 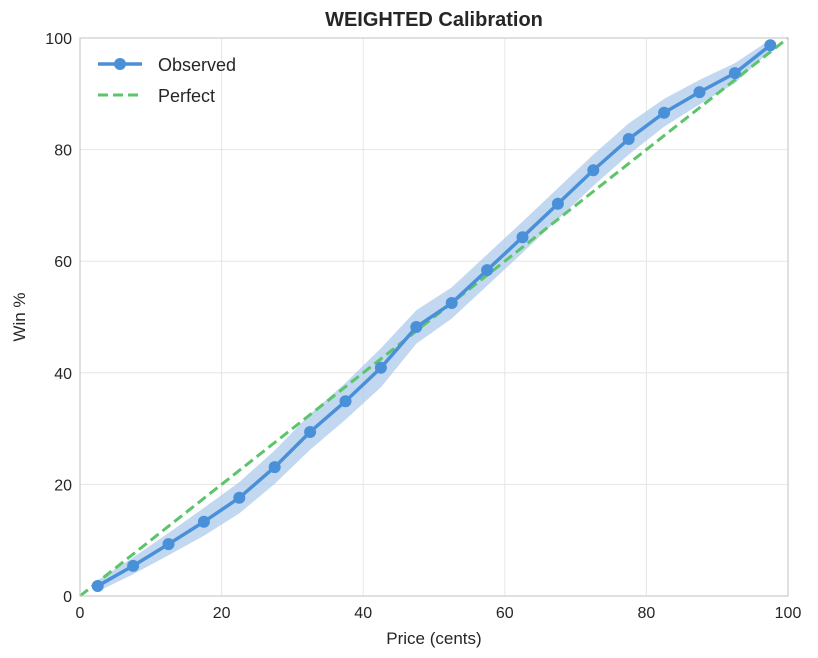 I want to click on y-tick-label: 60, so click(x=63, y=262).